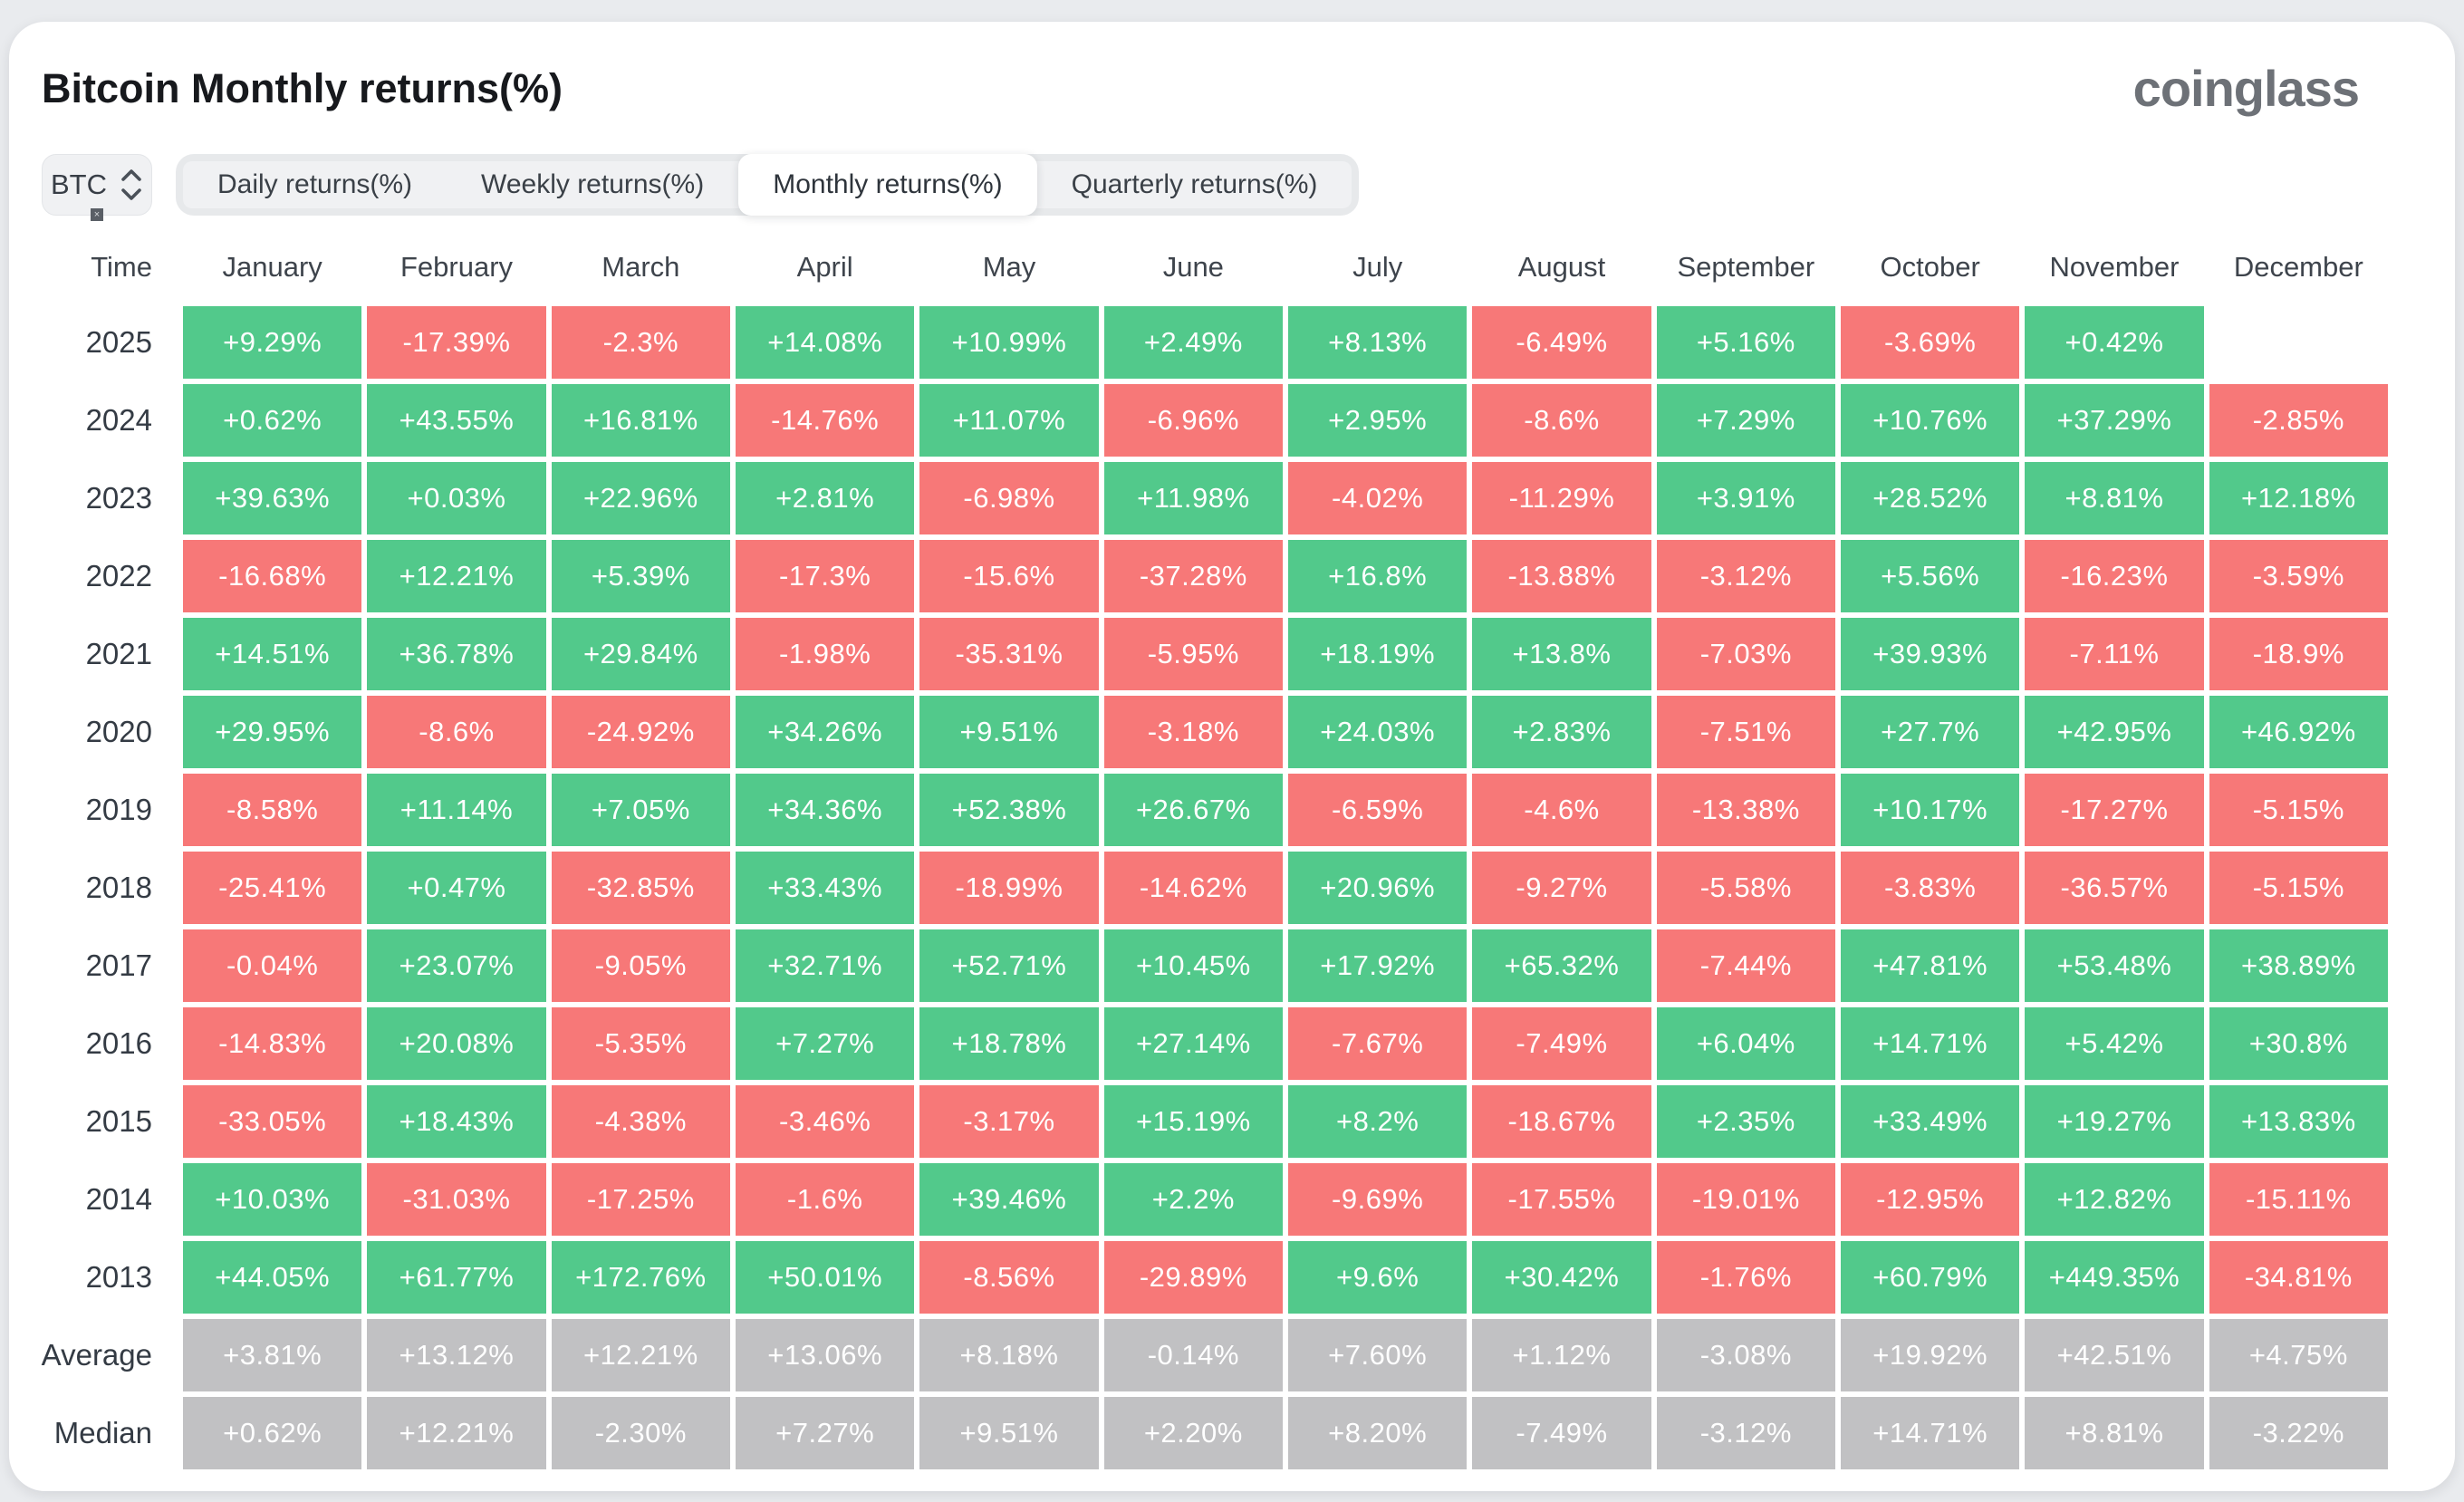  What do you see at coordinates (2114, 1278) in the screenshot?
I see `return-cell: +449.35%` at bounding box center [2114, 1278].